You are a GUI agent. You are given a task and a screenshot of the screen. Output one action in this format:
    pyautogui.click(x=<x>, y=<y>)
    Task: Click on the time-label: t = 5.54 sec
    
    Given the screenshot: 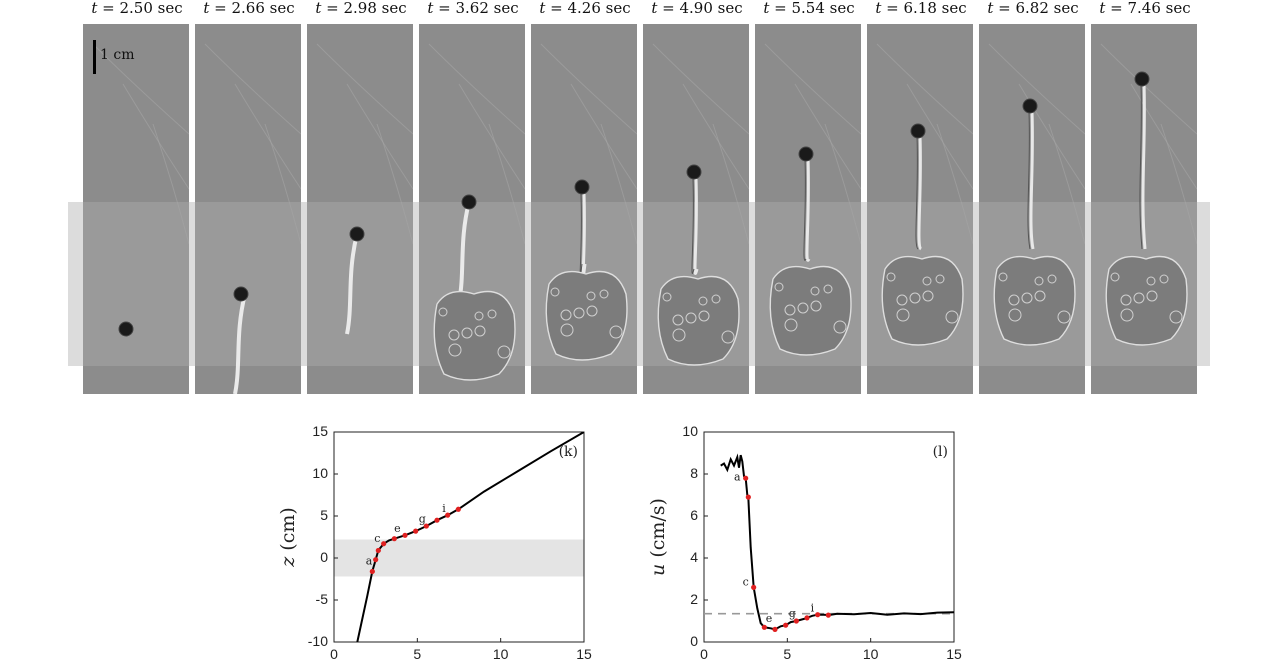 What is the action you would take?
    pyautogui.click(x=809, y=8)
    